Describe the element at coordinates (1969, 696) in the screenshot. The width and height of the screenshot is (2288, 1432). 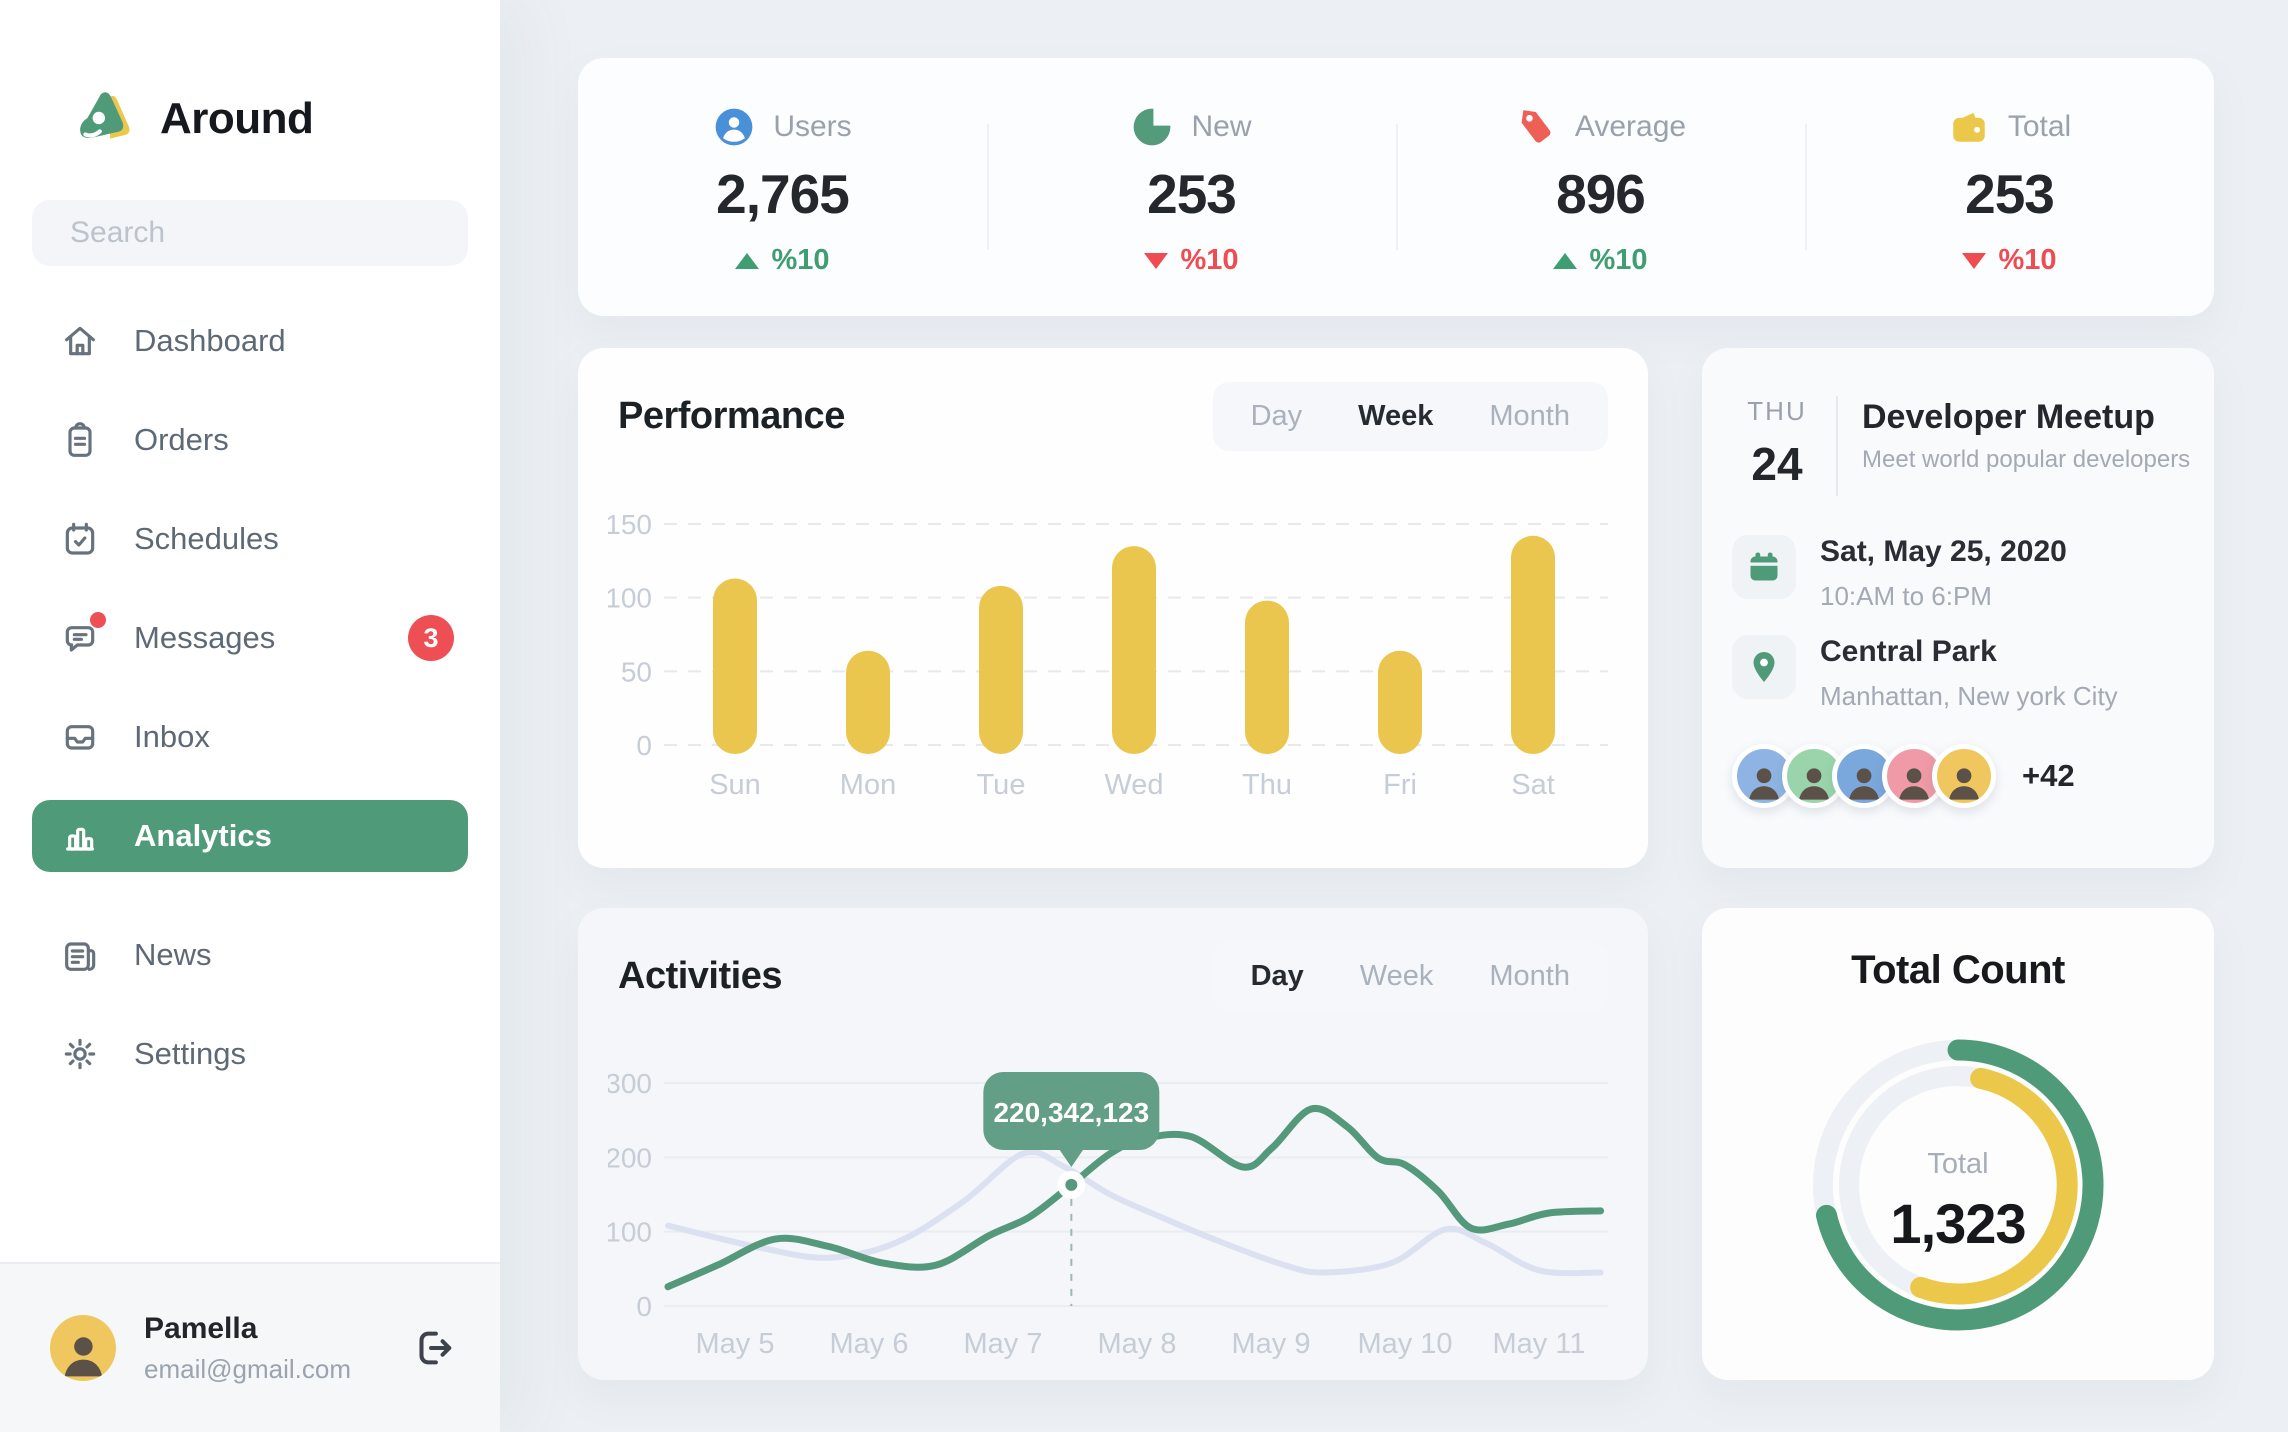
I see `meetup-address: Manhattan, New york City` at that location.